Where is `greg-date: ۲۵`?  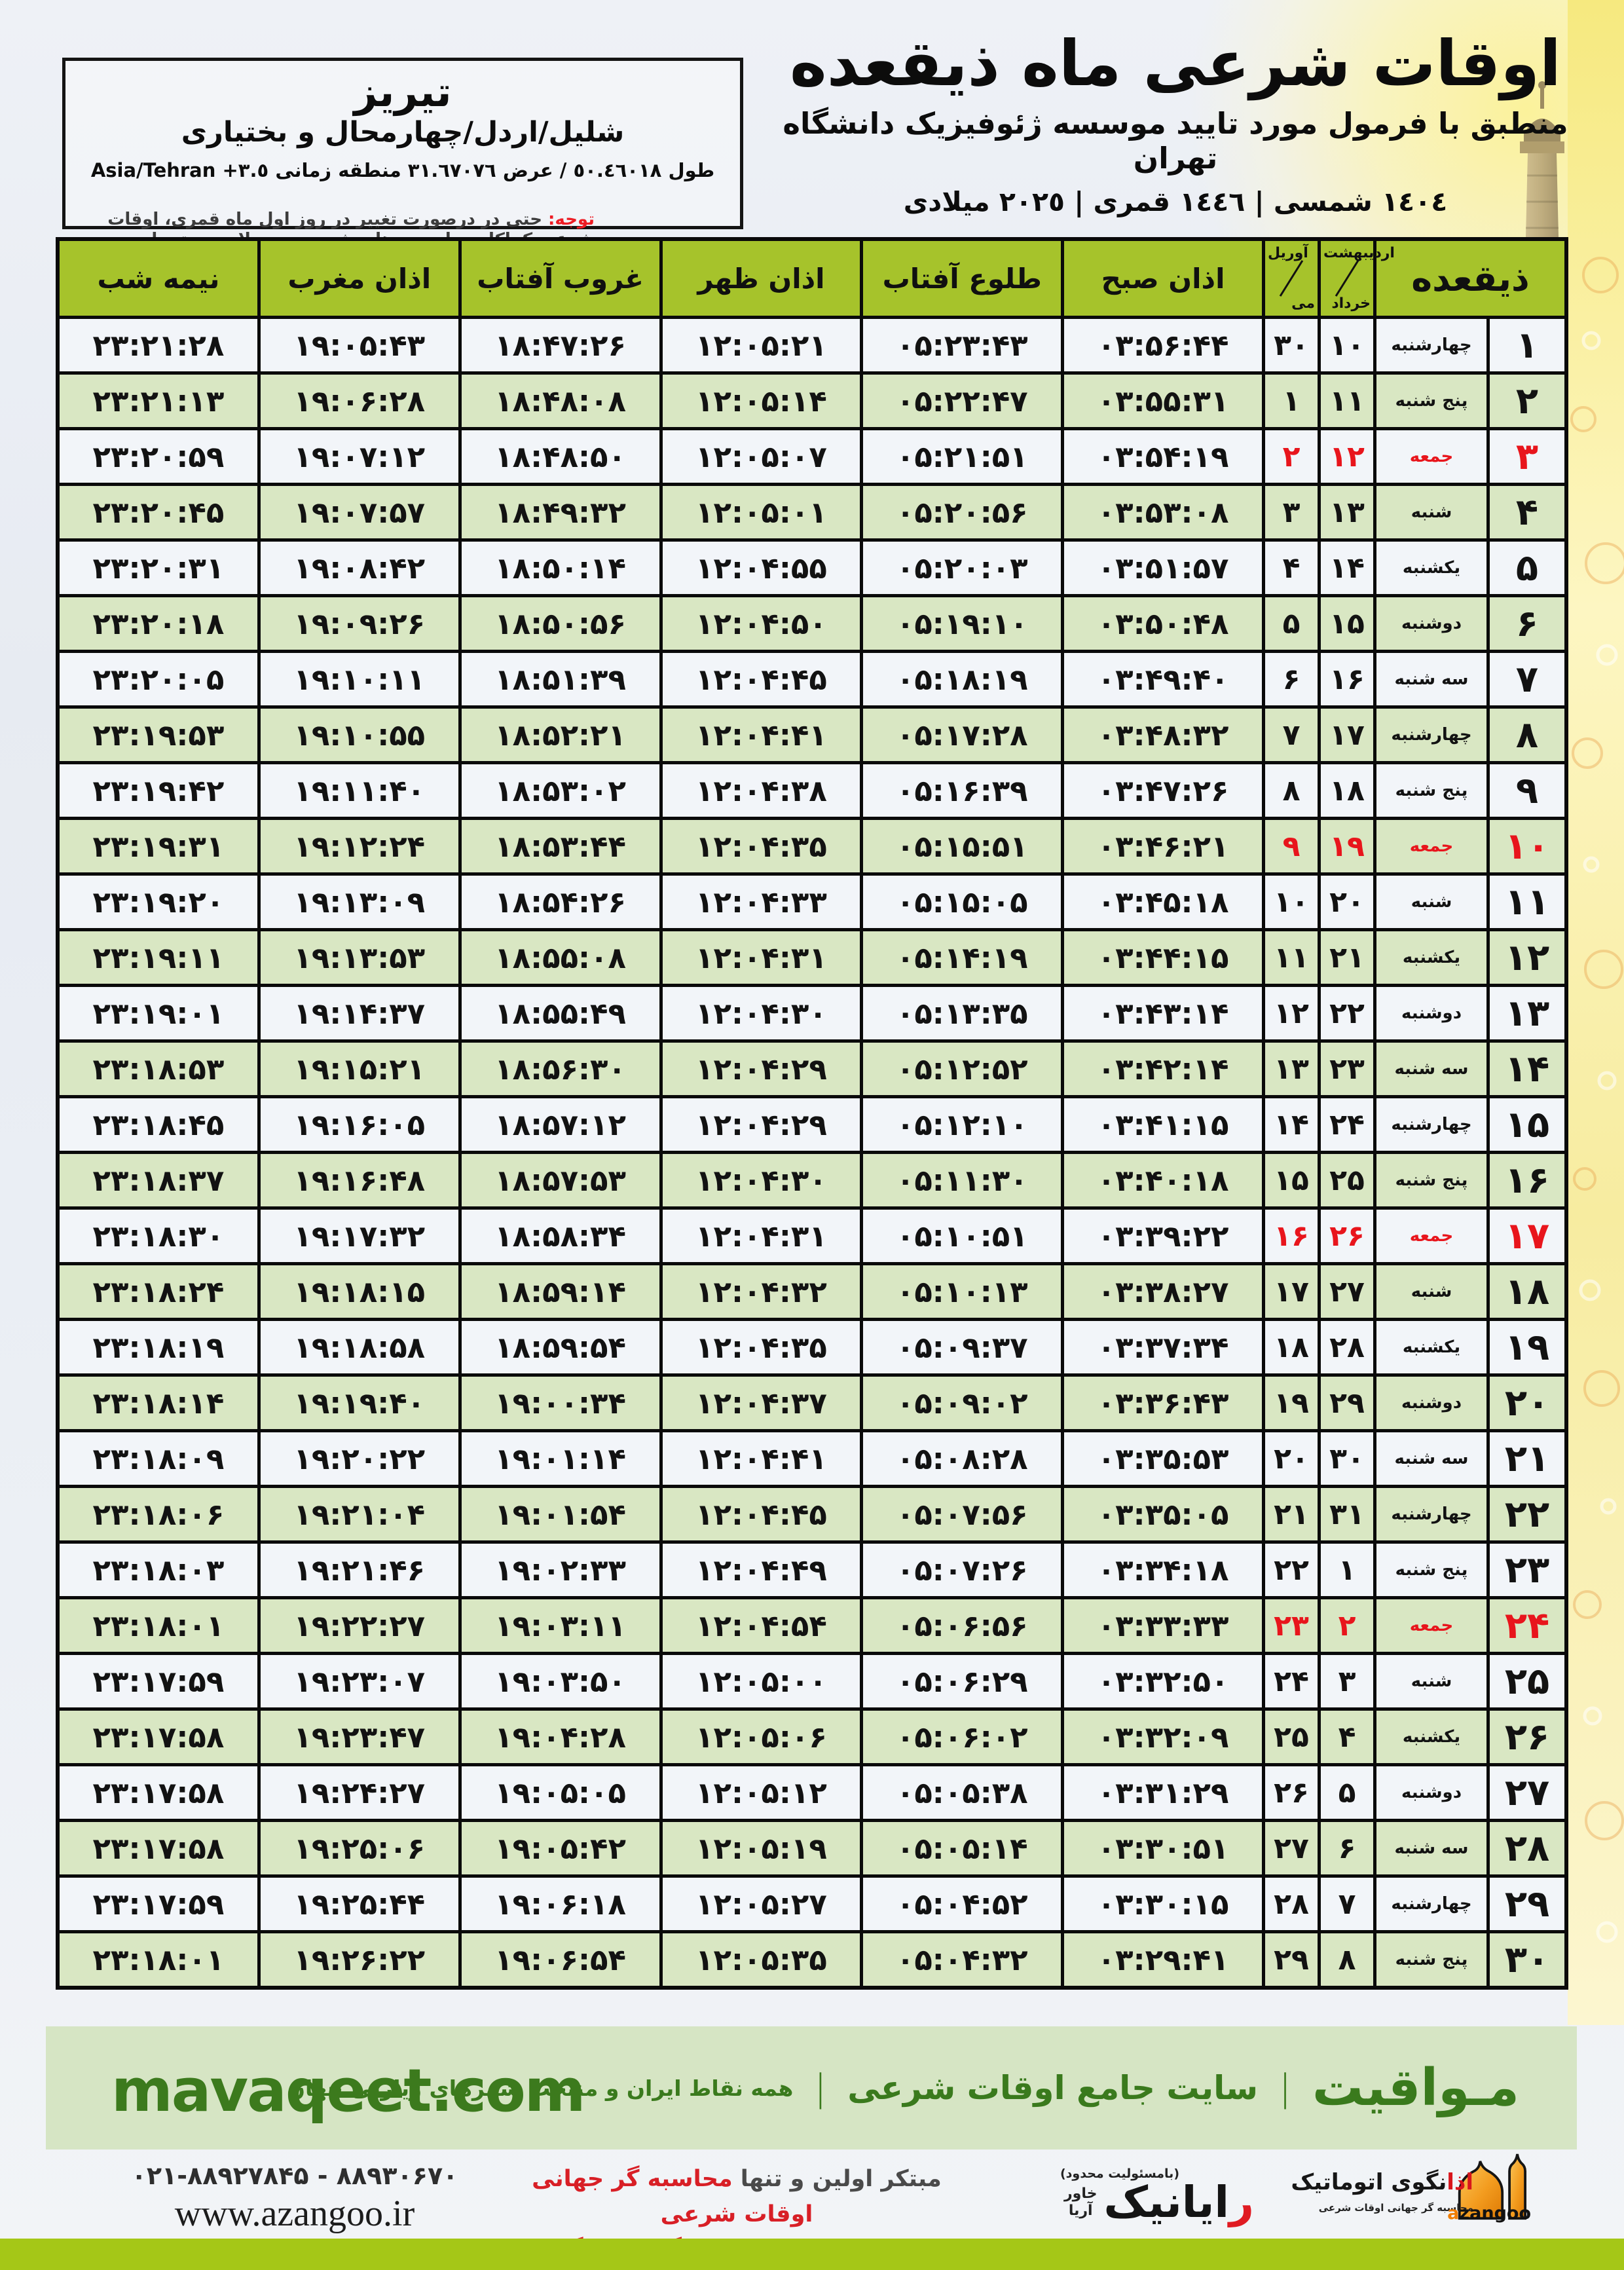 greg-date: ۲۵ is located at coordinates (1291, 1737).